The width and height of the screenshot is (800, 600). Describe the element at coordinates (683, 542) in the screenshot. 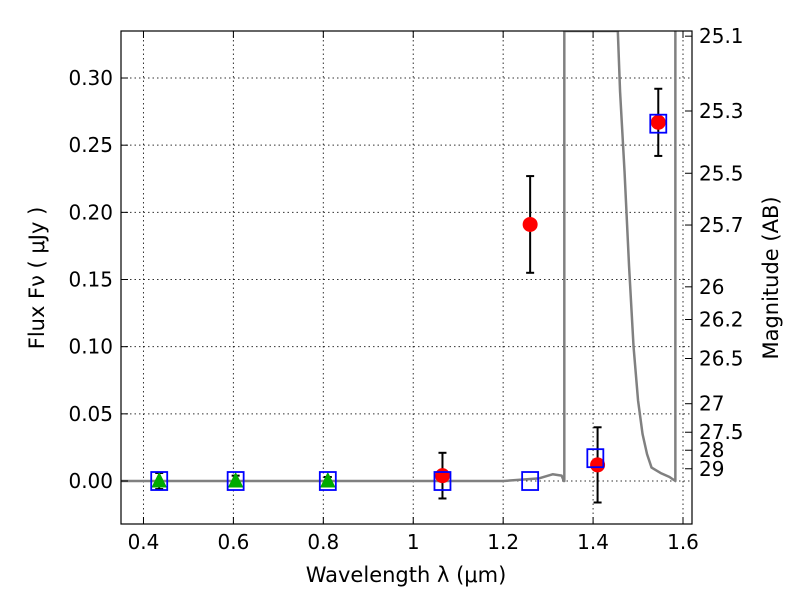

I see `x-tick-label: 1.6` at that location.